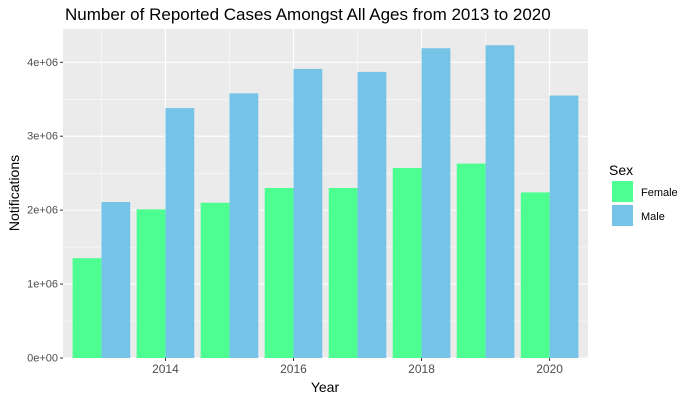 The height and width of the screenshot is (402, 695). Describe the element at coordinates (165, 369) in the screenshot. I see `x-tick-label: 2014` at that location.